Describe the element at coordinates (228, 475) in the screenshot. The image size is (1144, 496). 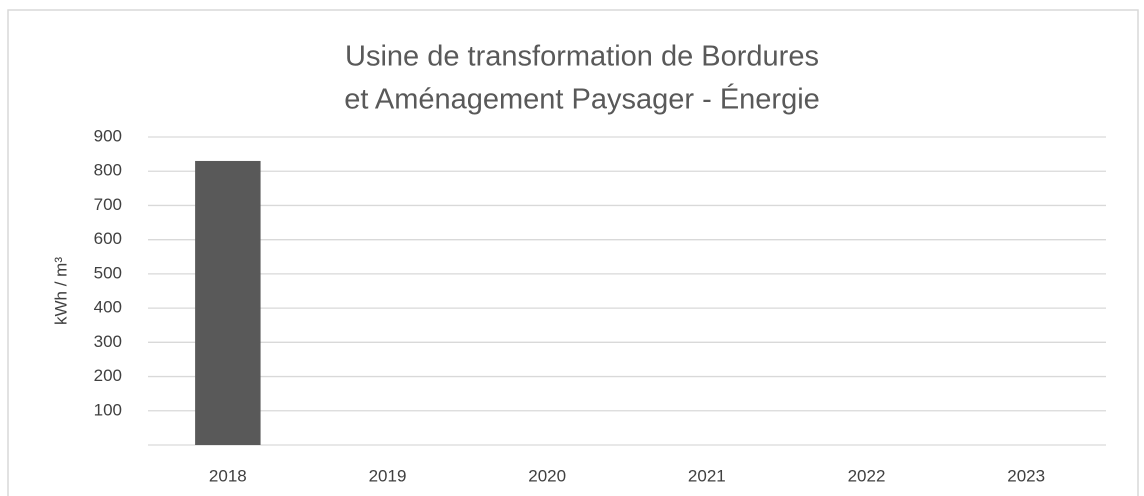
I see `x-tick-label: 2018` at that location.